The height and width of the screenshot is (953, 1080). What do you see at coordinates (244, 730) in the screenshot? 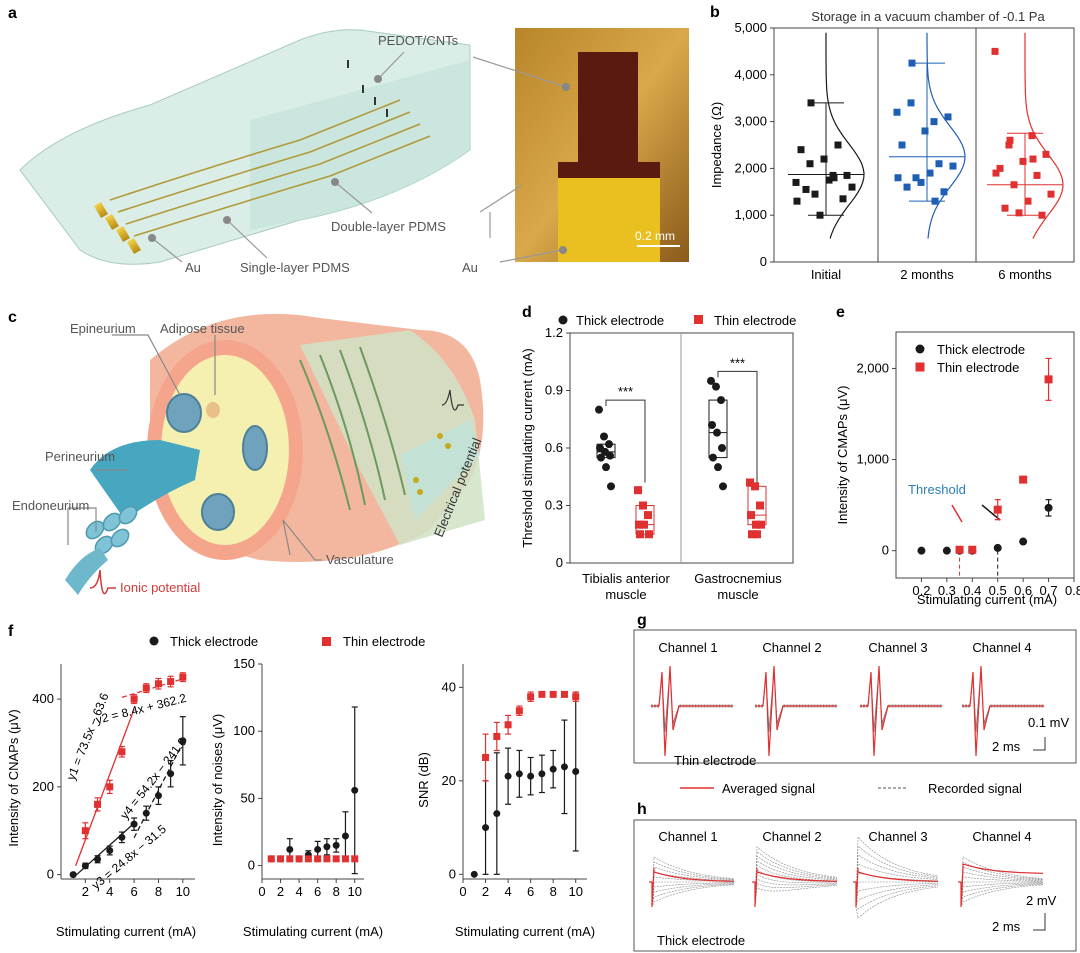
I see `chart-f2-ytick-label: 100` at bounding box center [244, 730].